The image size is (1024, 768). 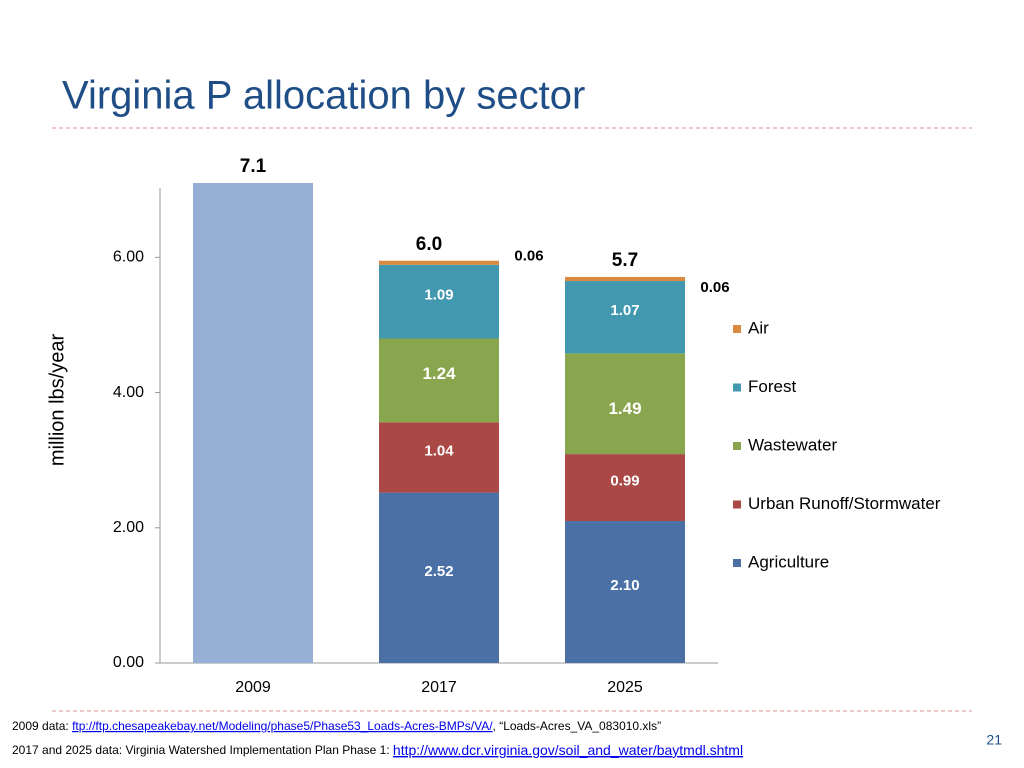 What do you see at coordinates (323, 96) in the screenshot?
I see `slide-title: Virginia P allocation by sector` at bounding box center [323, 96].